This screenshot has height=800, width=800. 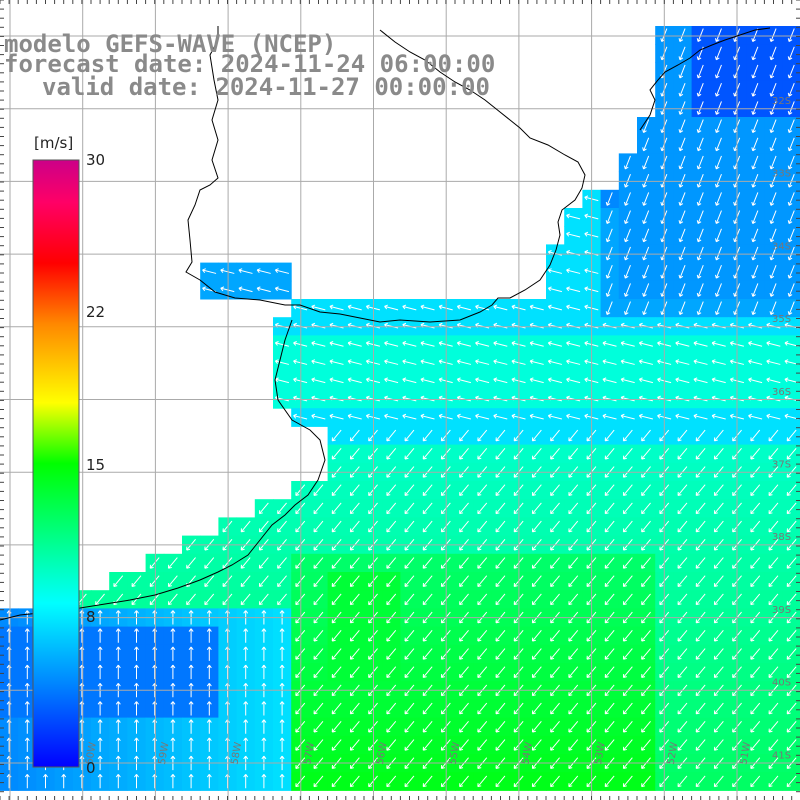 What do you see at coordinates (170, 44) in the screenshot?
I see `model-title: modelo GEFS-WAVE (NCEP)` at bounding box center [170, 44].